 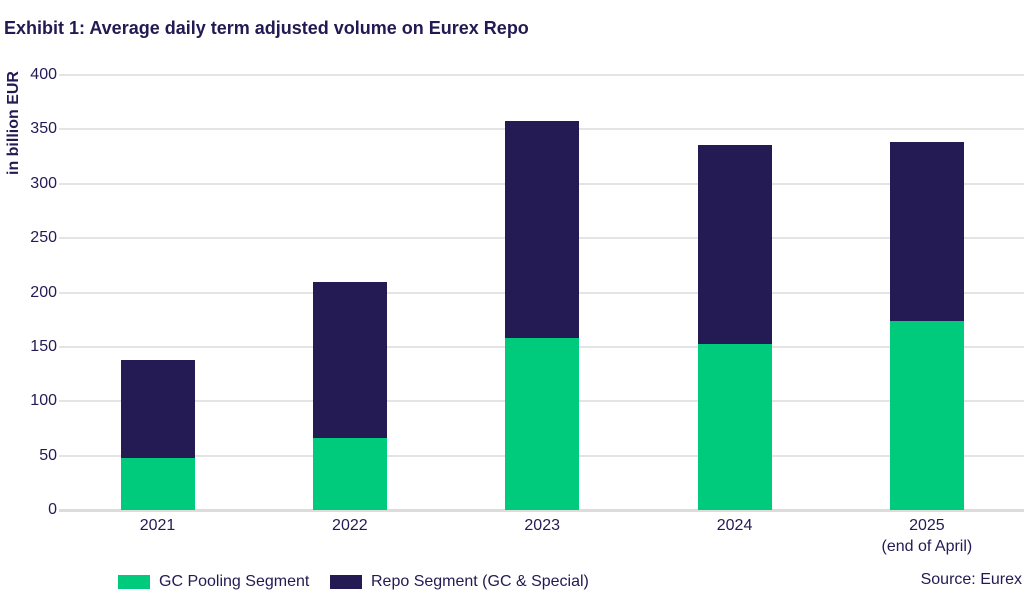 I want to click on x-tick-label-2025: 2025, so click(x=927, y=525).